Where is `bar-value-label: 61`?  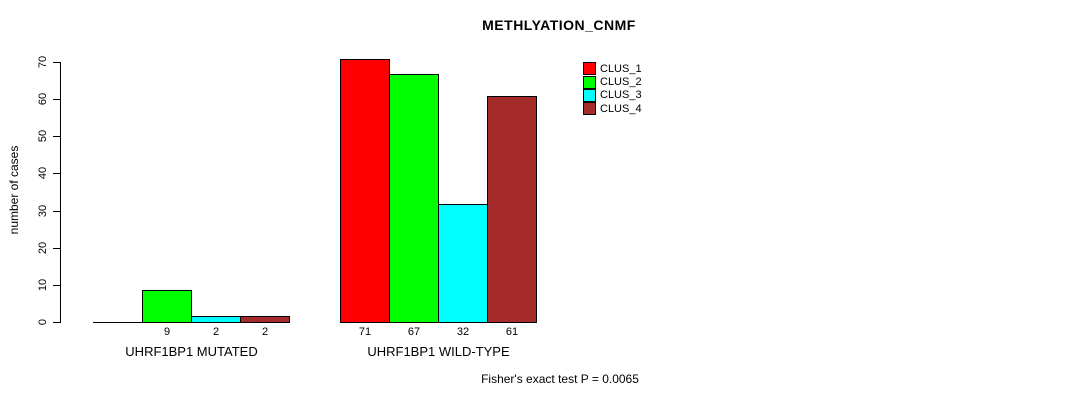
bar-value-label: 61 is located at coordinates (512, 332).